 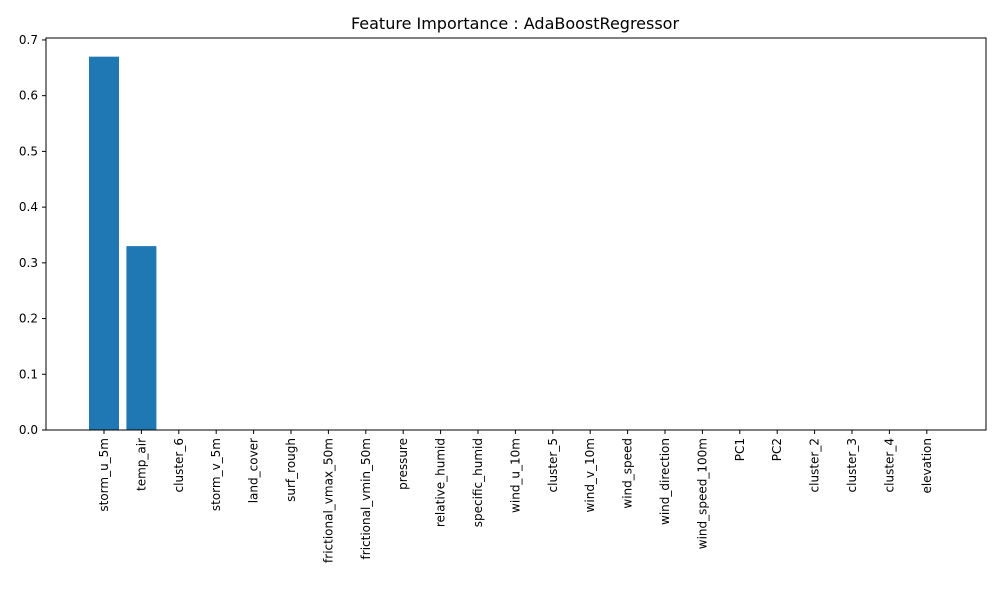 What do you see at coordinates (740, 449) in the screenshot?
I see `x-tick-label: PC1` at bounding box center [740, 449].